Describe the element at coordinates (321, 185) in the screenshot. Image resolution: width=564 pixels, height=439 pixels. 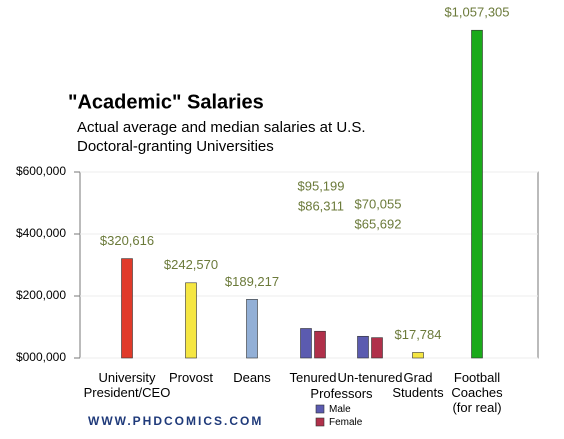
I see `value-label: $95,199` at that location.